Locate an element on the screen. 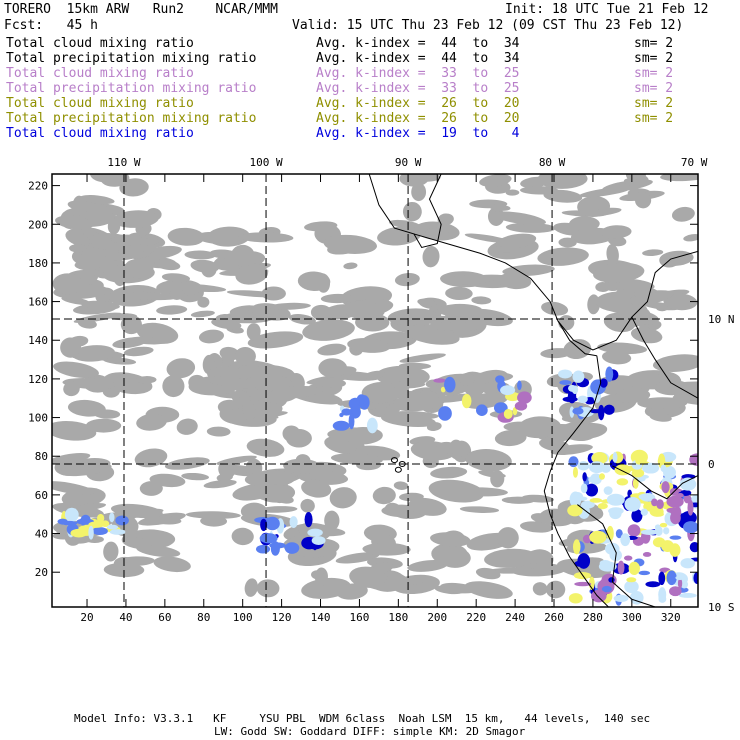 This screenshot has width=740, height=740. x-tick-label: 180 is located at coordinates (398, 617).